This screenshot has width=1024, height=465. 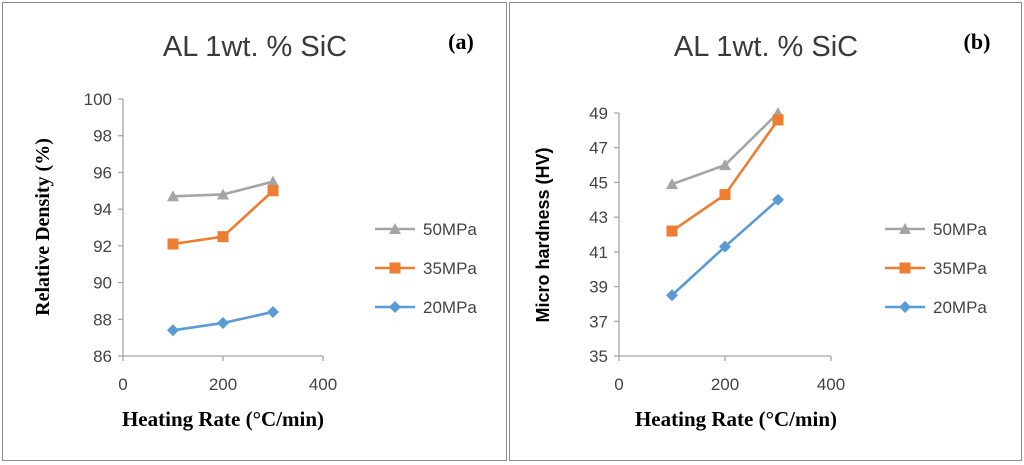 I want to click on chart-b-y-tick-label: 45, so click(x=598, y=182).